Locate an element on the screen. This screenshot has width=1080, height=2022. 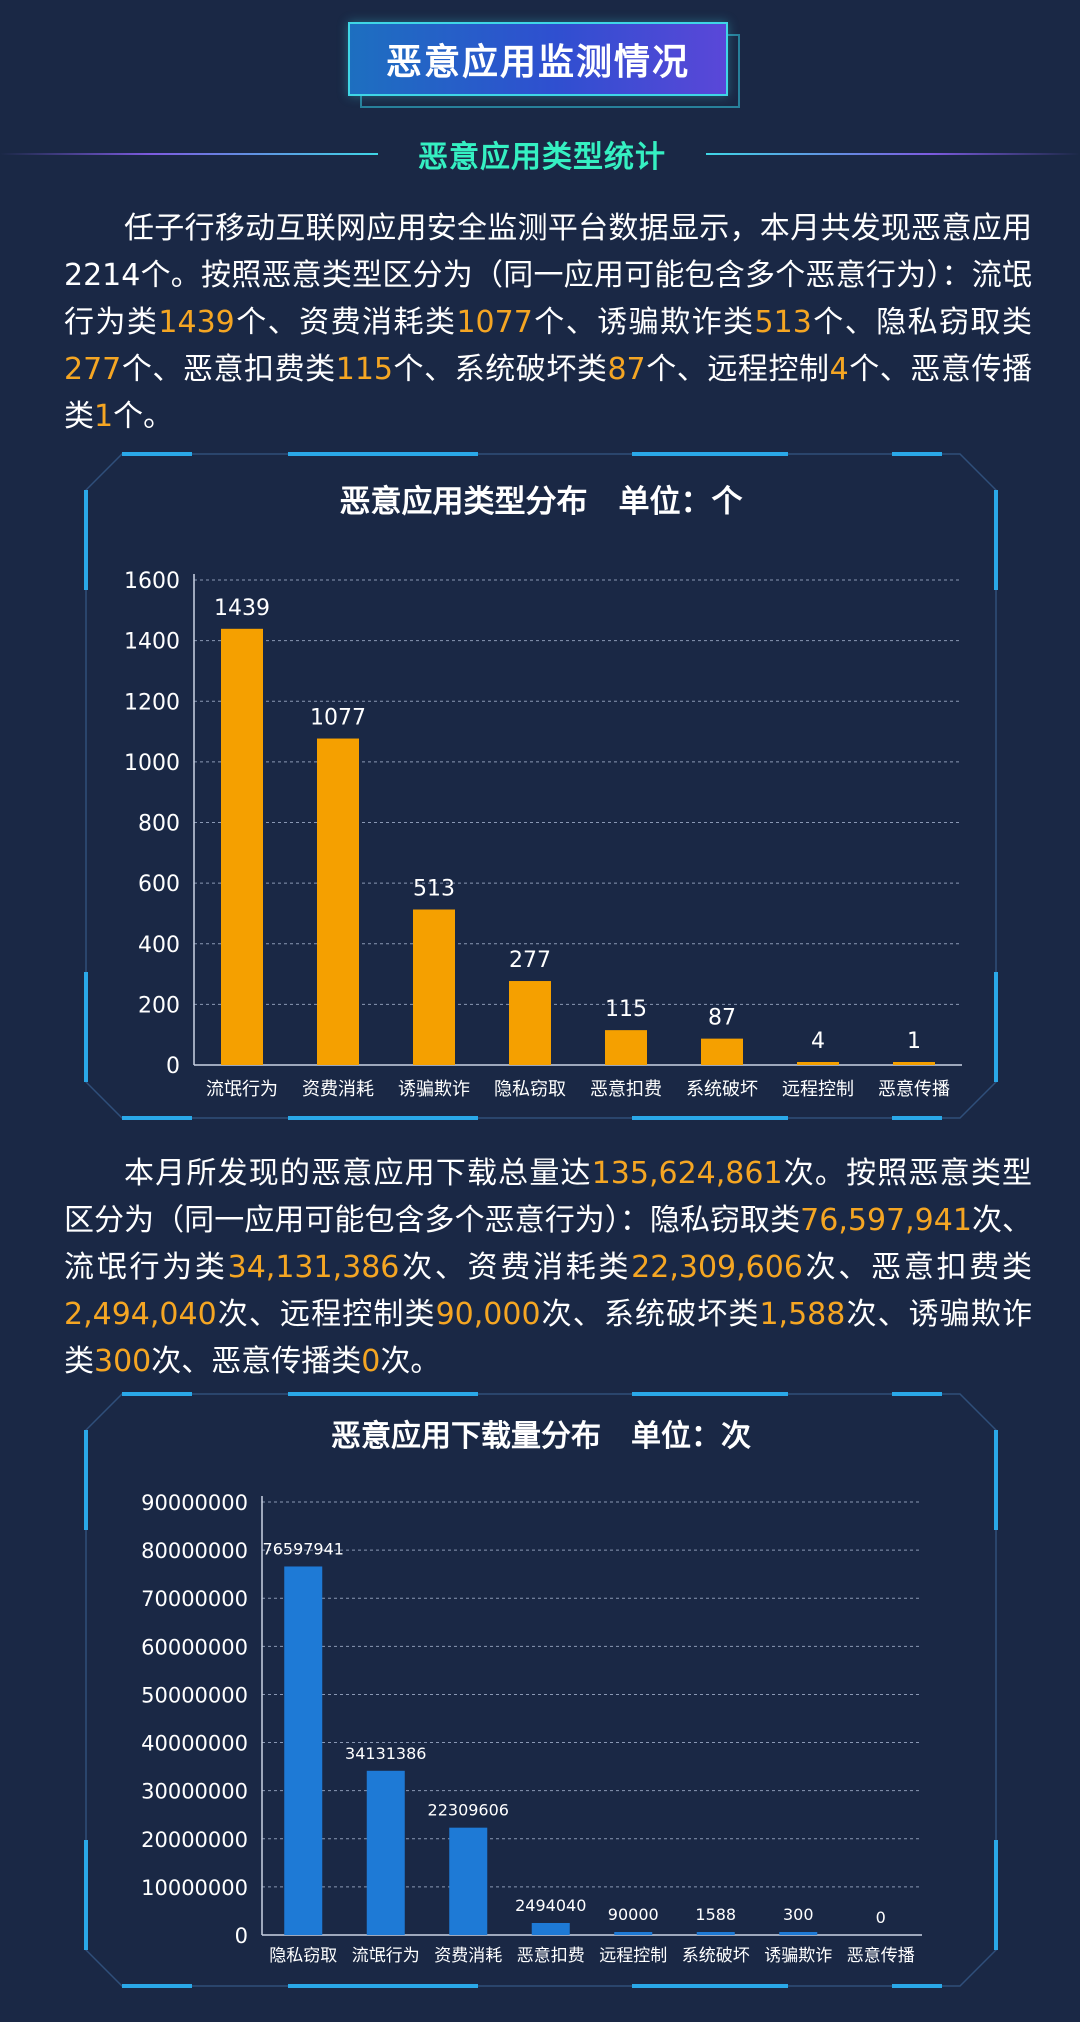
y-tick-label: 800 is located at coordinates (159, 824).